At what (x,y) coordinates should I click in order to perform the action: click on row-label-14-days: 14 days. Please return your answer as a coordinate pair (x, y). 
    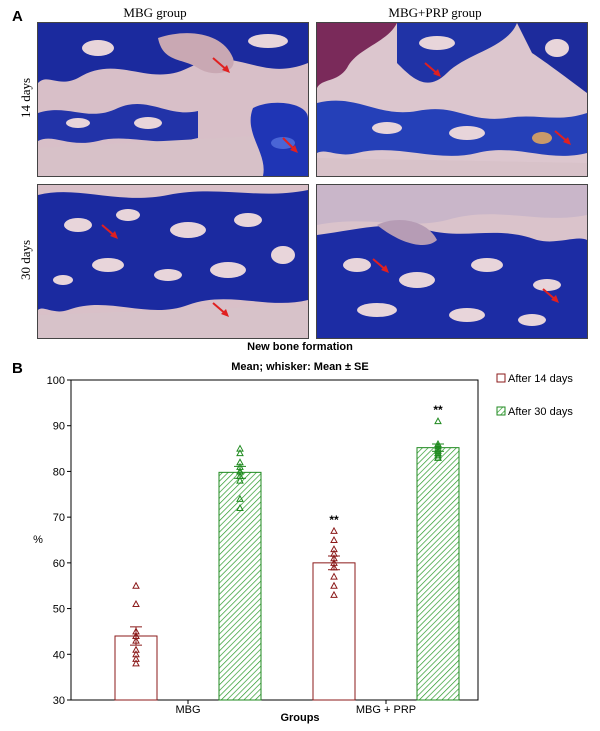
    Looking at the image, I should click on (25, 98).